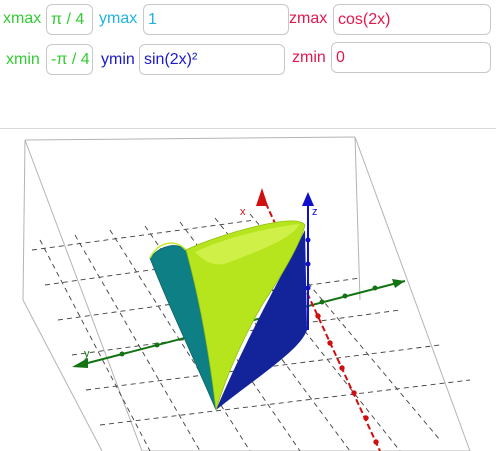  I want to click on surface-top, so click(245, 315).